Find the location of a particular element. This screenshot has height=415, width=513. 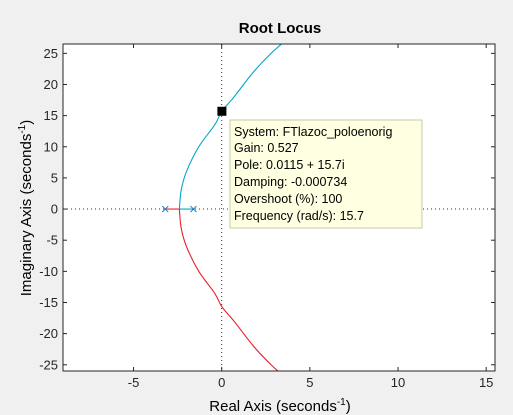

chart-title: Root Locus is located at coordinates (280, 28).